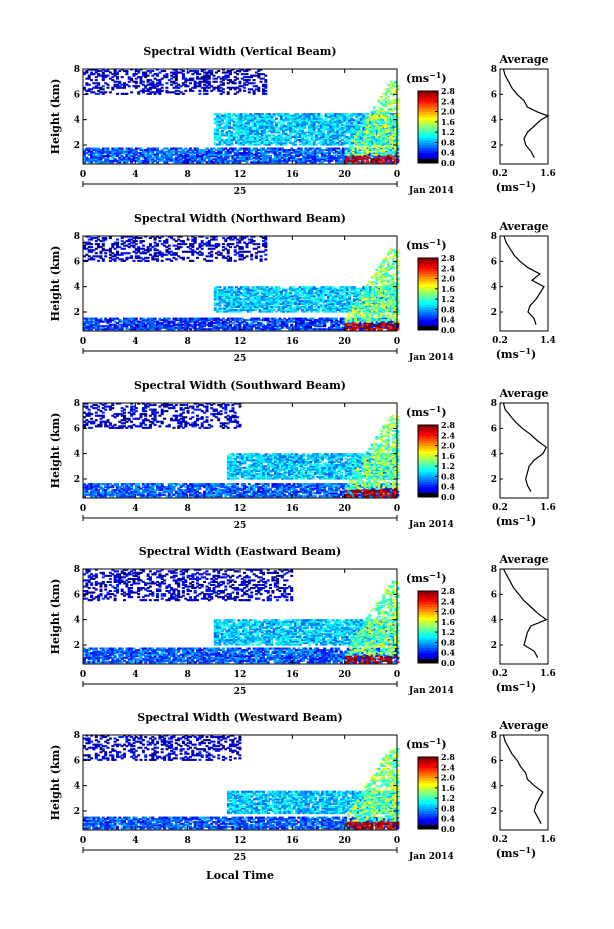 This screenshot has height=929, width=614. I want to click on y-tick-label: 4, so click(77, 121).